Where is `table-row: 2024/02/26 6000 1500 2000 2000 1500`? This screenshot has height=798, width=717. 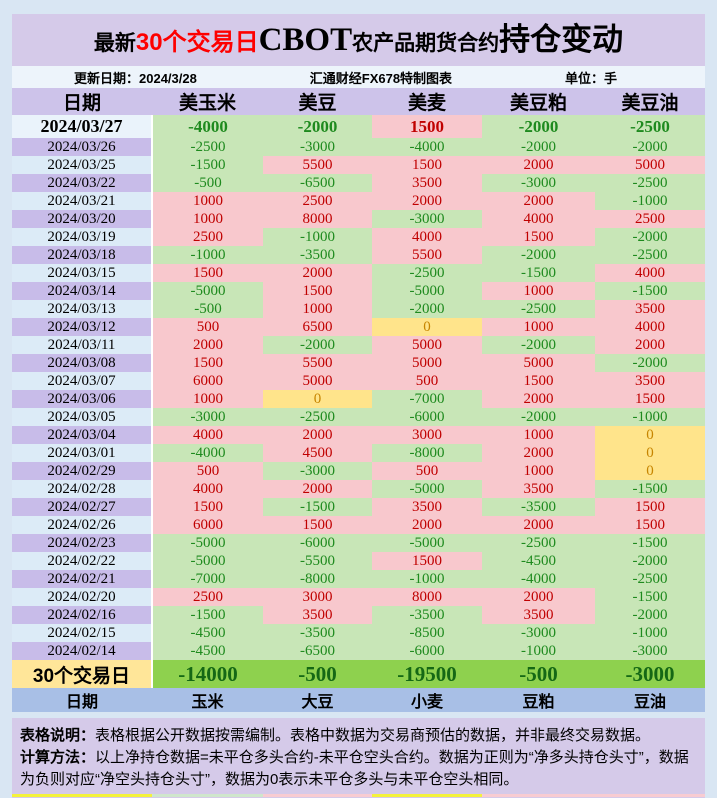
table-row: 2024/02/26 6000 1500 2000 2000 1500 is located at coordinates (358, 525).